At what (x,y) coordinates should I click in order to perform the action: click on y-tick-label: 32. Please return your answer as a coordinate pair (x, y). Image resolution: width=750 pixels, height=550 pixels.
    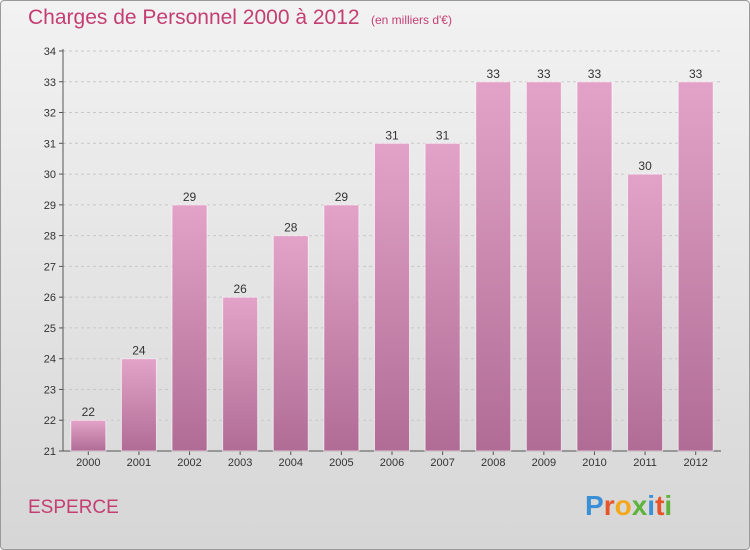
    Looking at the image, I should click on (50, 114).